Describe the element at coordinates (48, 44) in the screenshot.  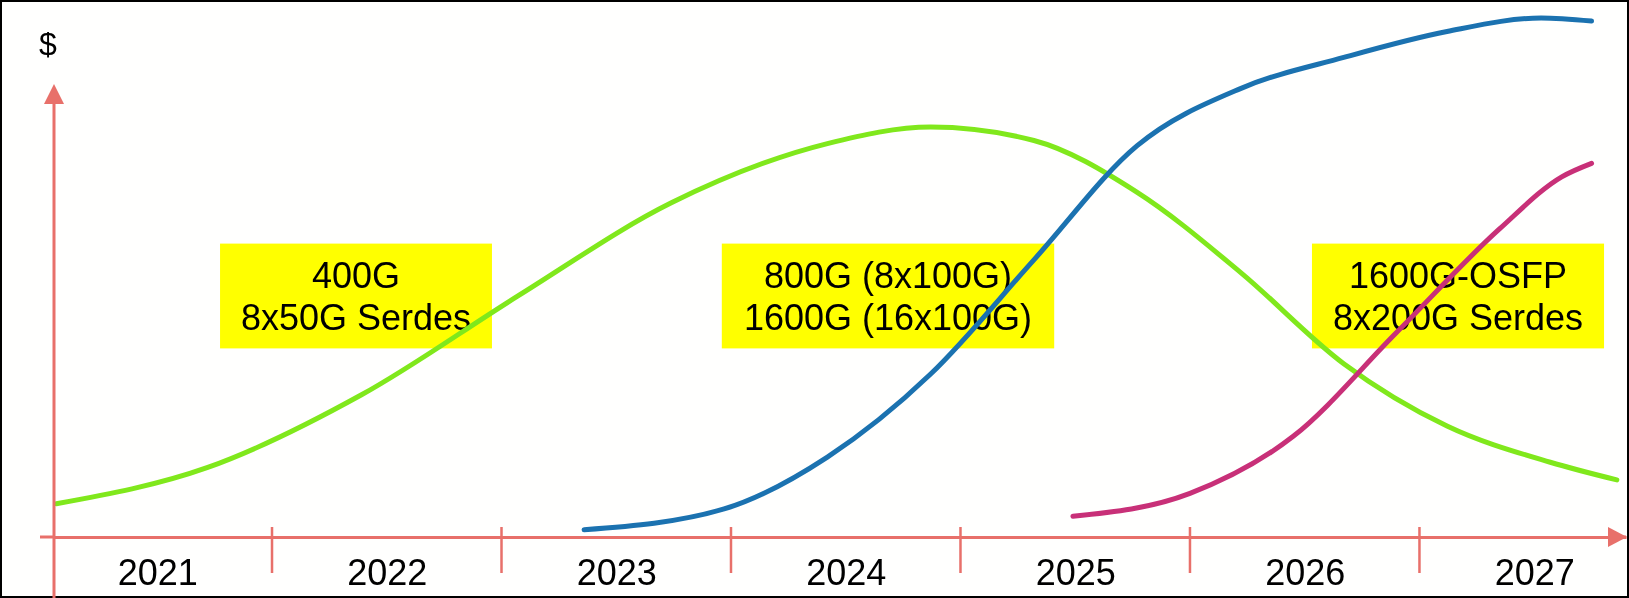
I see `y-axis-title: $` at that location.